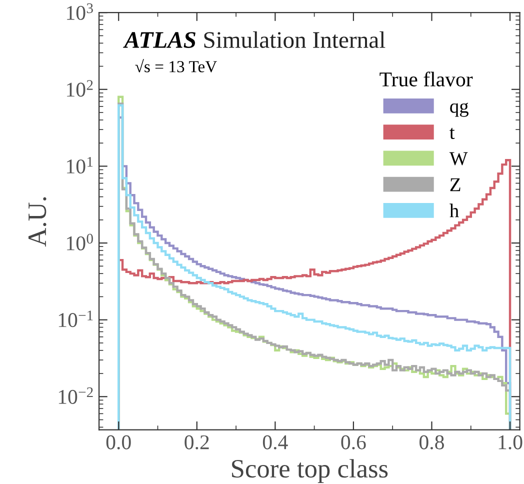 The image size is (524, 484). What do you see at coordinates (455, 185) in the screenshot?
I see `legend-label: Z` at bounding box center [455, 185].